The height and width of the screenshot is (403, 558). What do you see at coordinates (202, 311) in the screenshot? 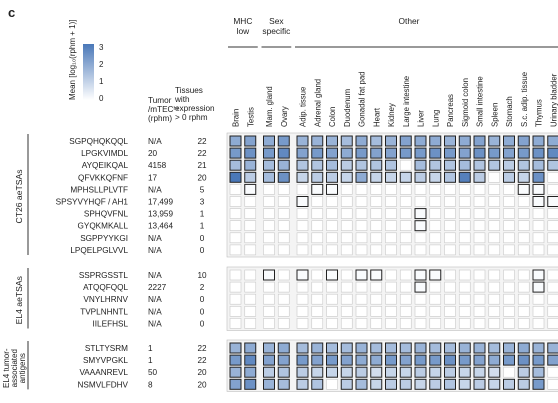
I see `row-tissues-count: 0` at bounding box center [202, 311].